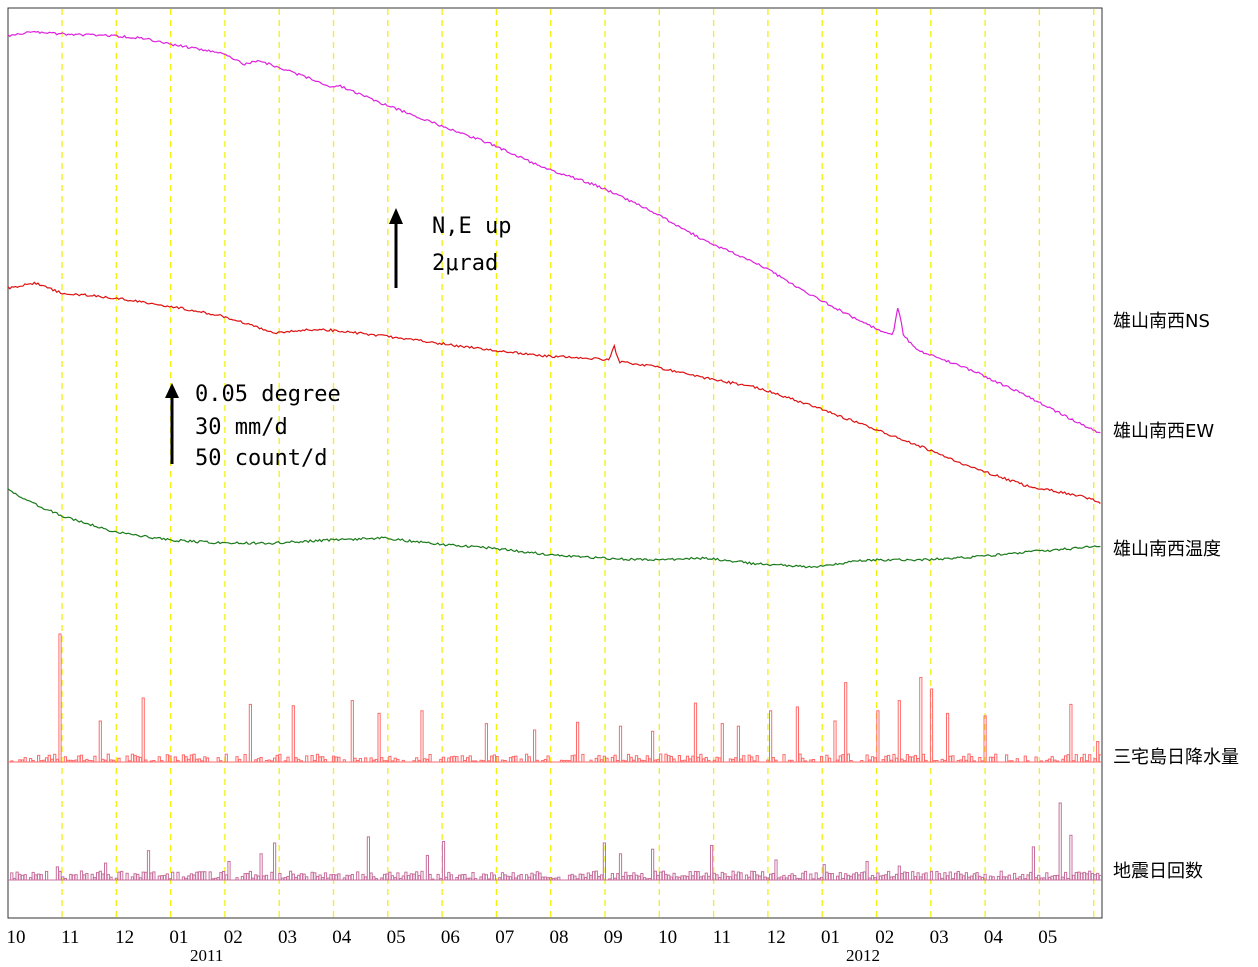  I want to click on tilt-scale-line-2: 2μrad, so click(465, 263).